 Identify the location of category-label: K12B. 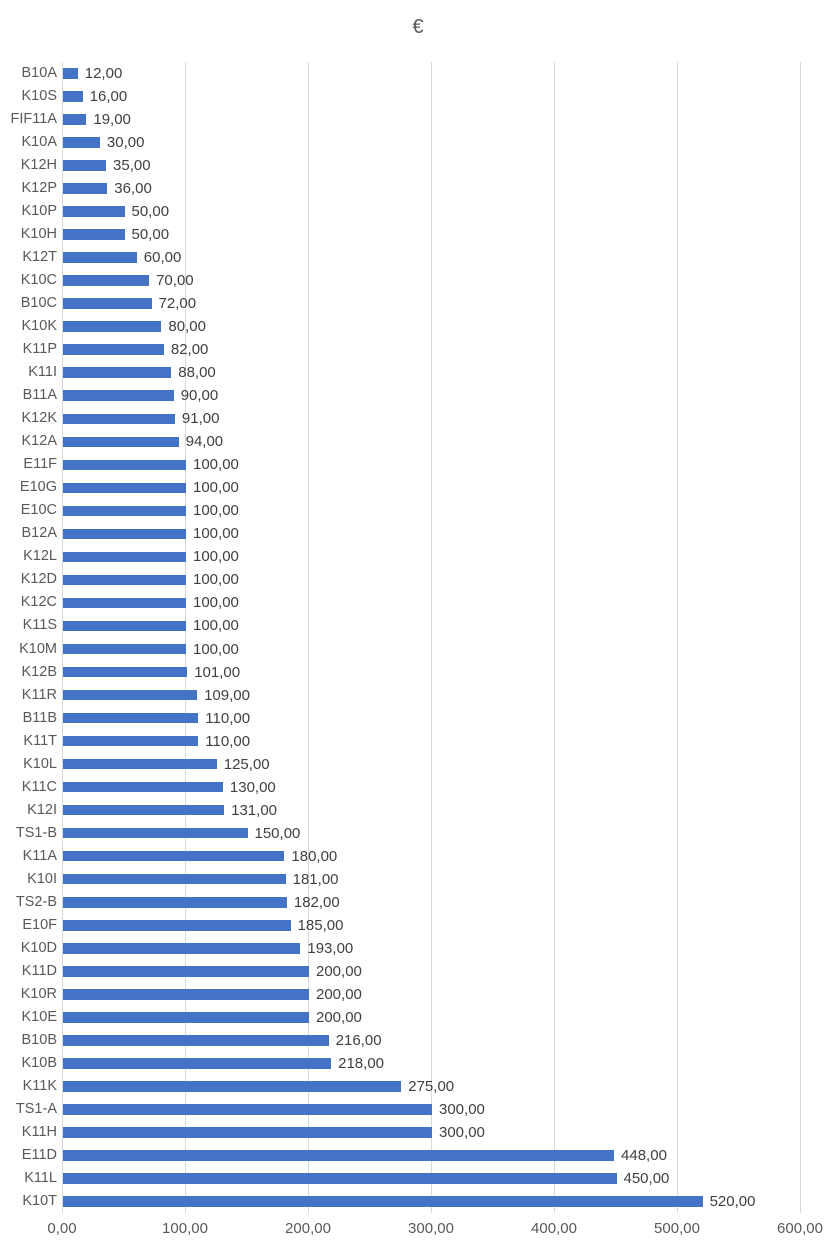
(39, 671).